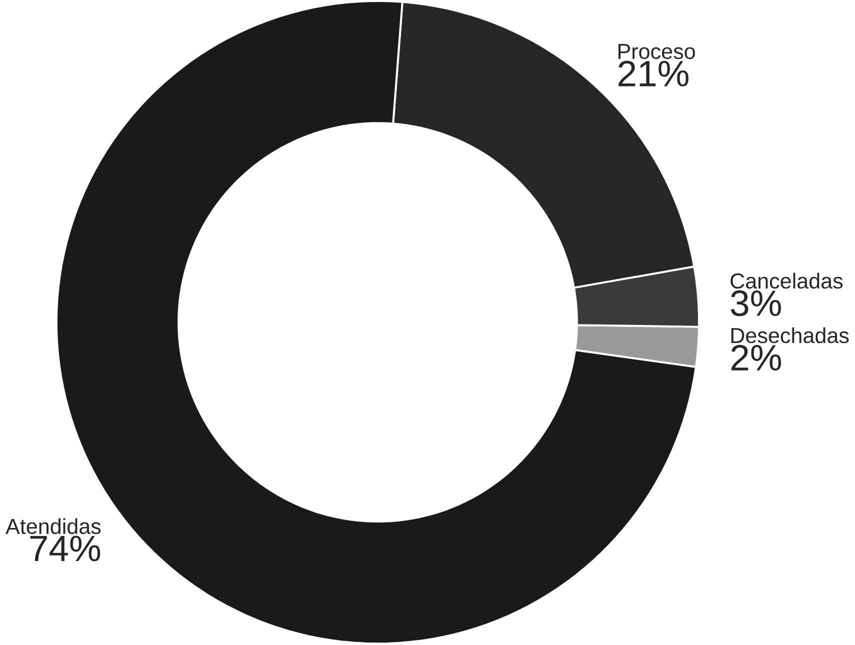  What do you see at coordinates (786, 280) in the screenshot?
I see `slice-label: Canceladas` at bounding box center [786, 280].